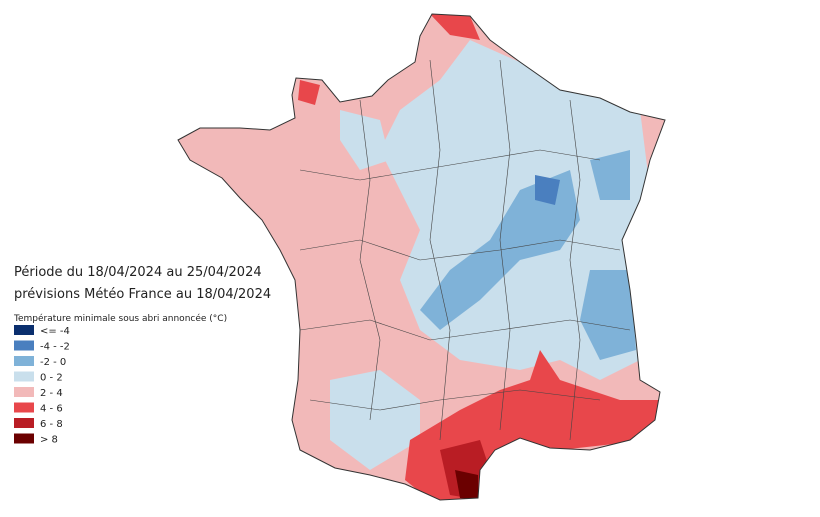 This screenshot has height=517, width=820. I want to click on legend-label: <= -4, so click(55, 331).